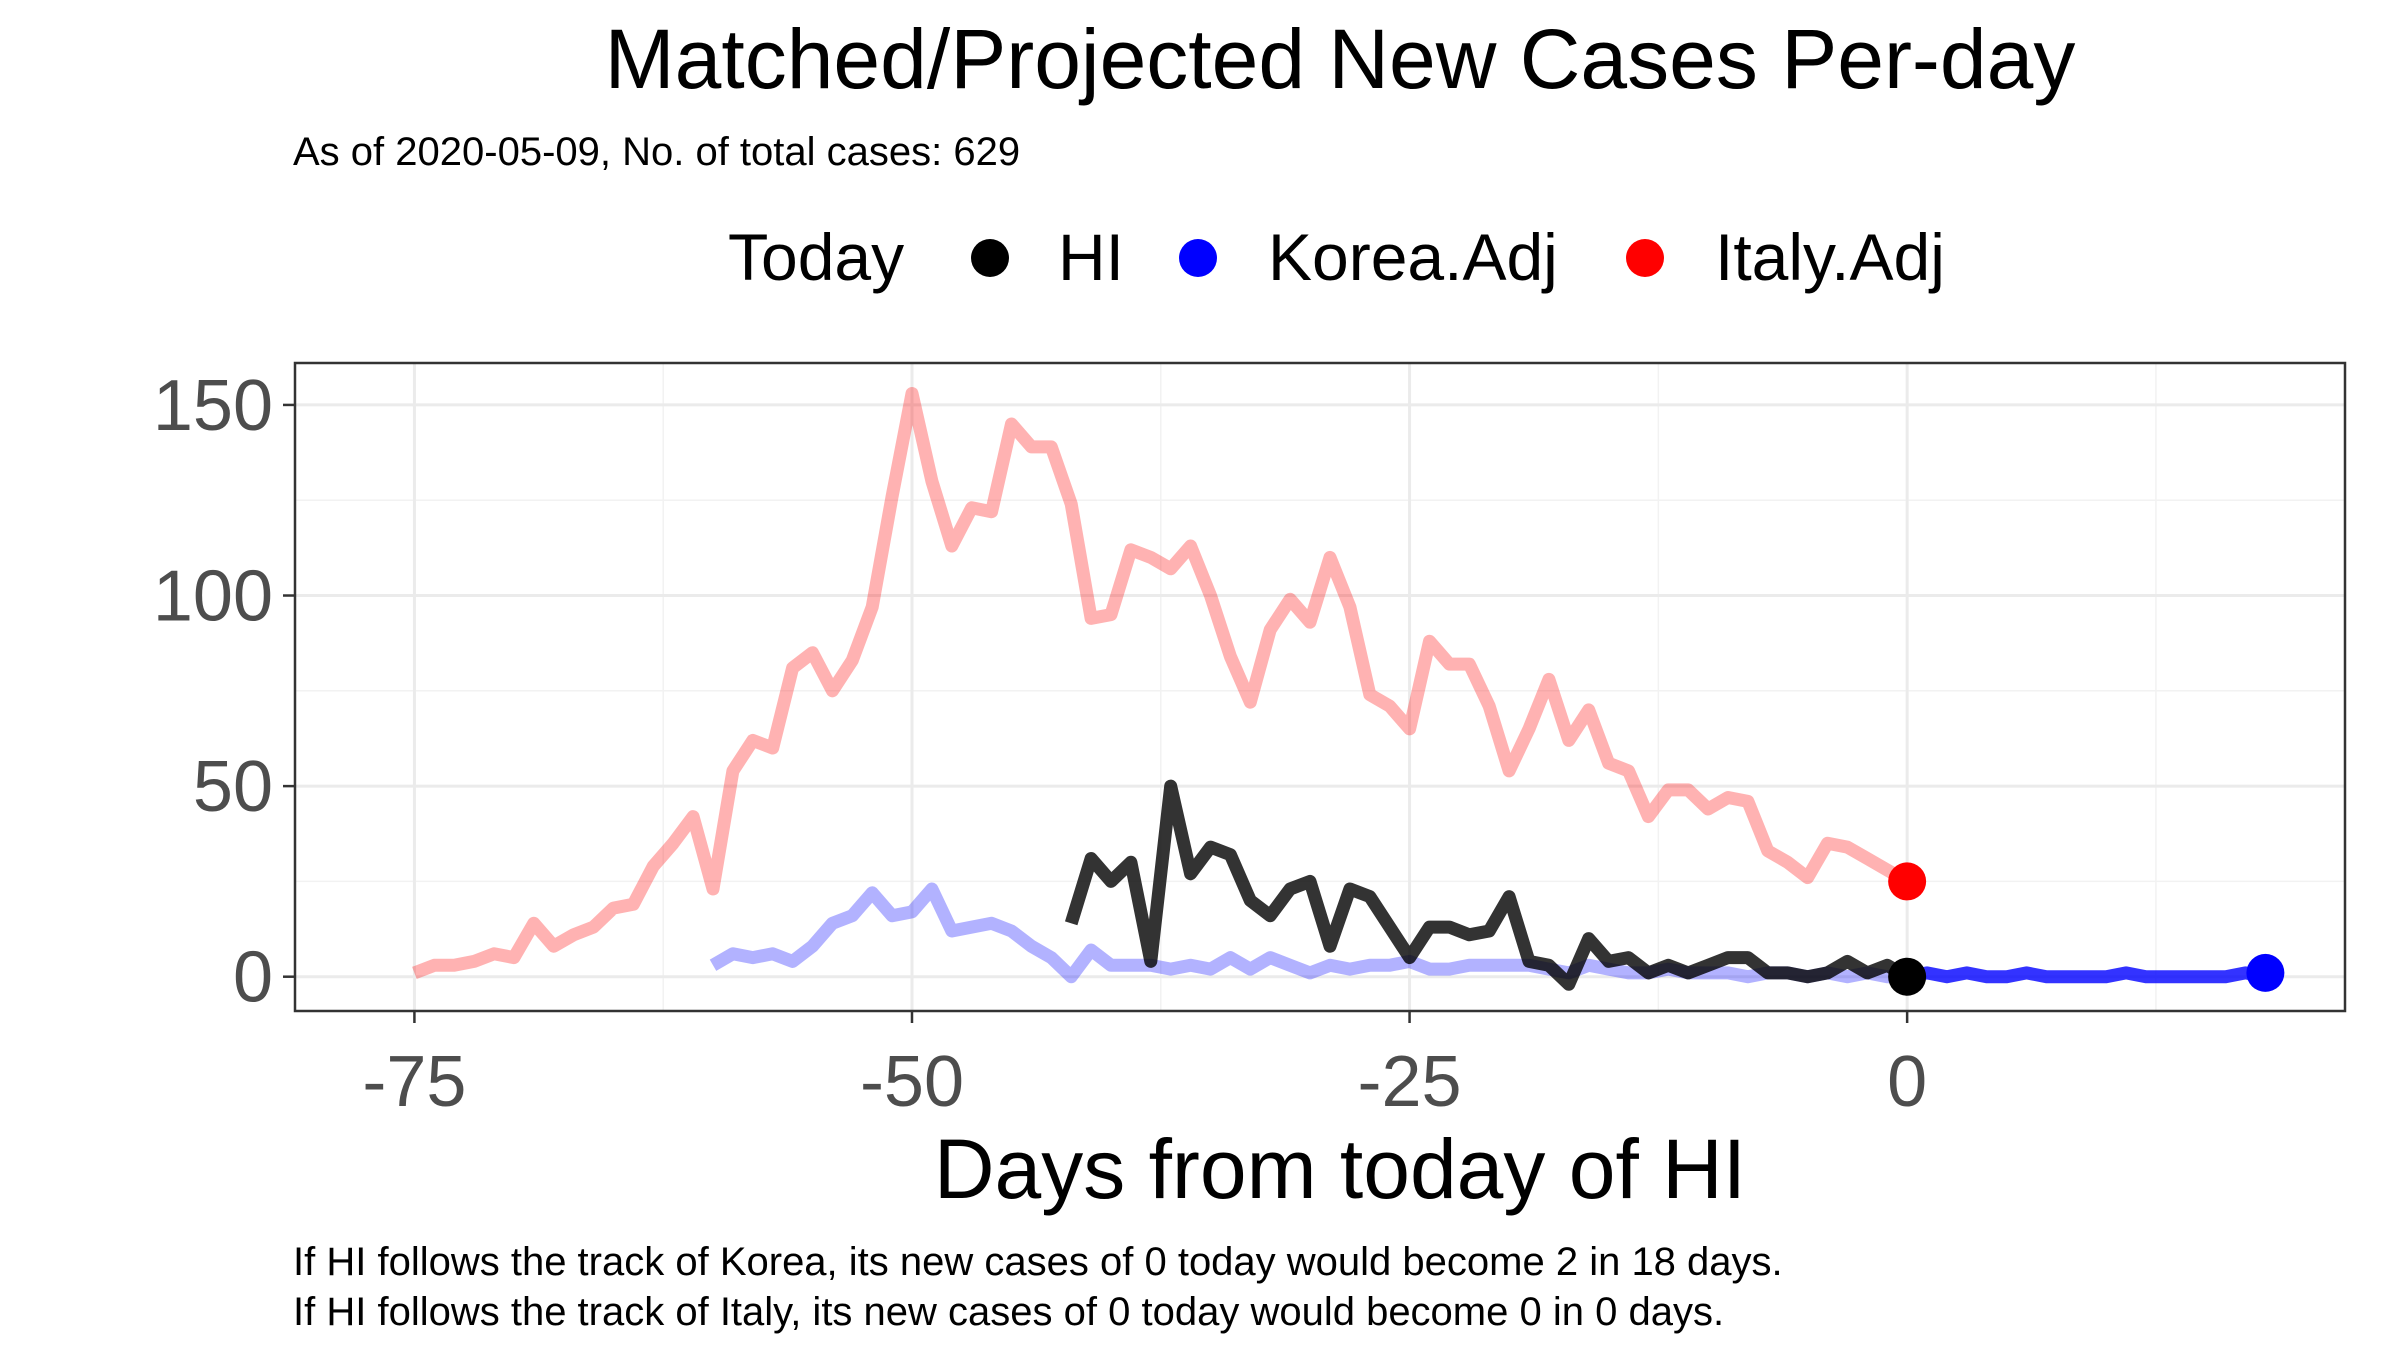  Describe the element at coordinates (2265, 972) in the screenshot. I see `point-korea-adj` at that location.